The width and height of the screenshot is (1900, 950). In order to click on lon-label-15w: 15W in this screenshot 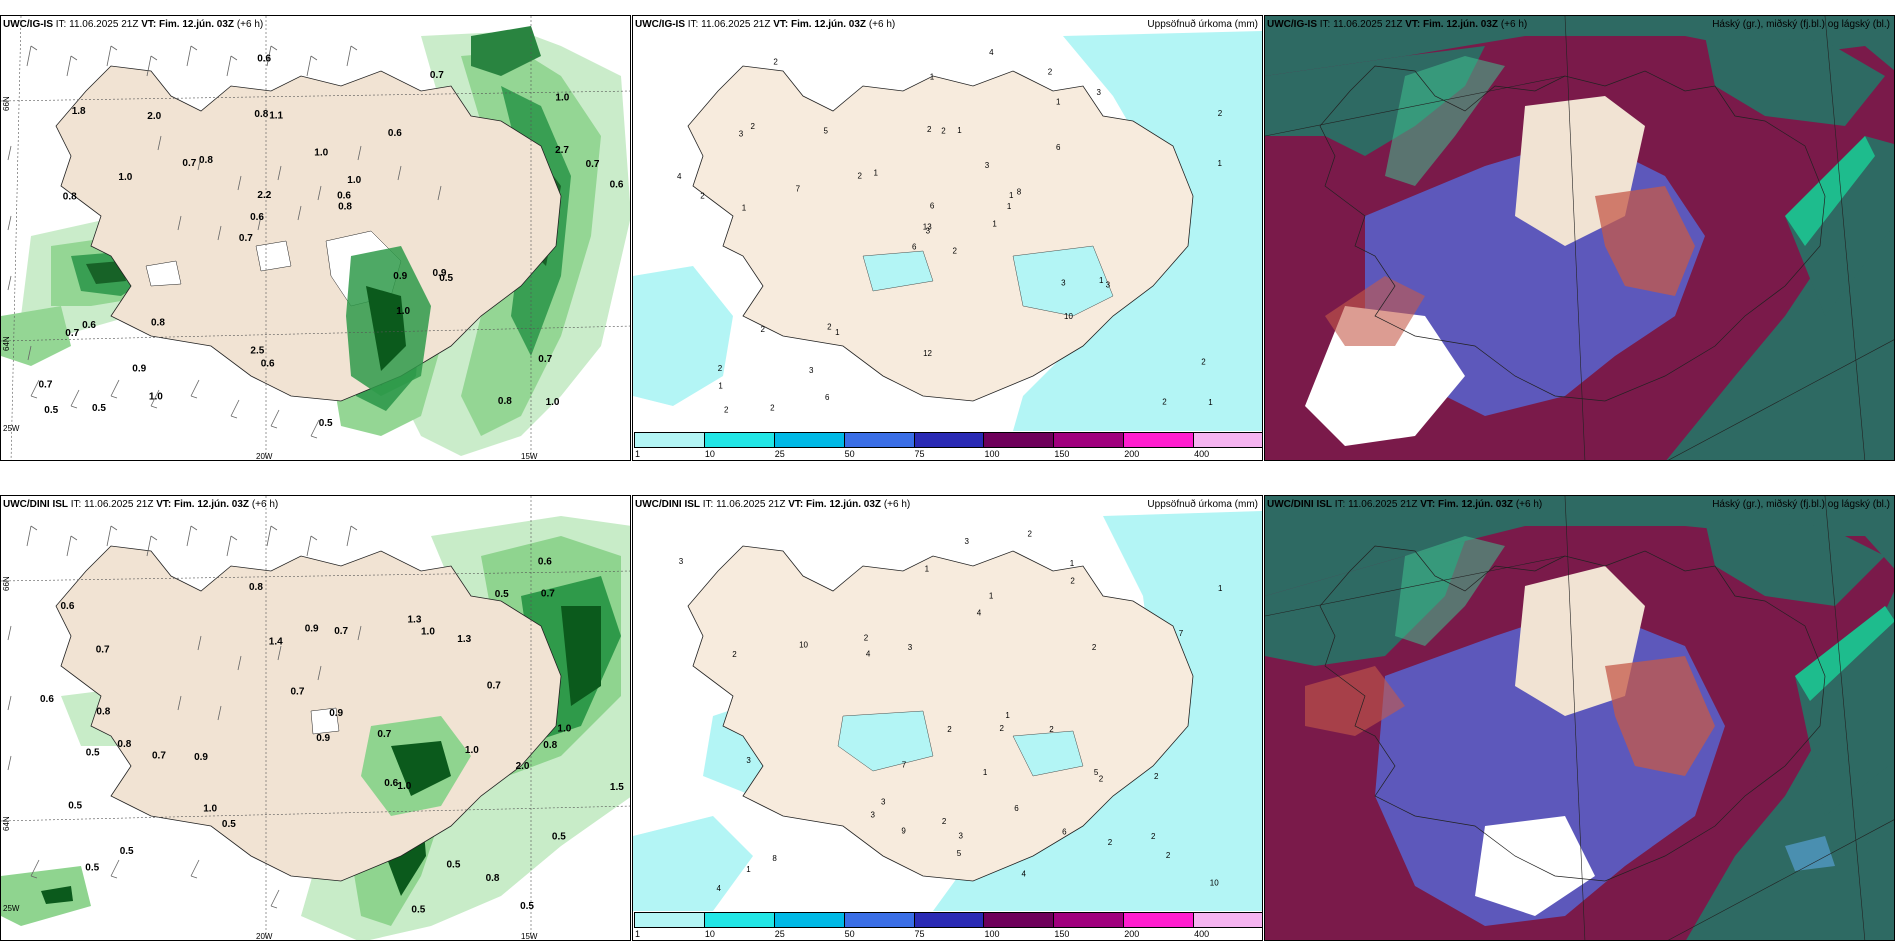, I will do `click(529, 936)`.